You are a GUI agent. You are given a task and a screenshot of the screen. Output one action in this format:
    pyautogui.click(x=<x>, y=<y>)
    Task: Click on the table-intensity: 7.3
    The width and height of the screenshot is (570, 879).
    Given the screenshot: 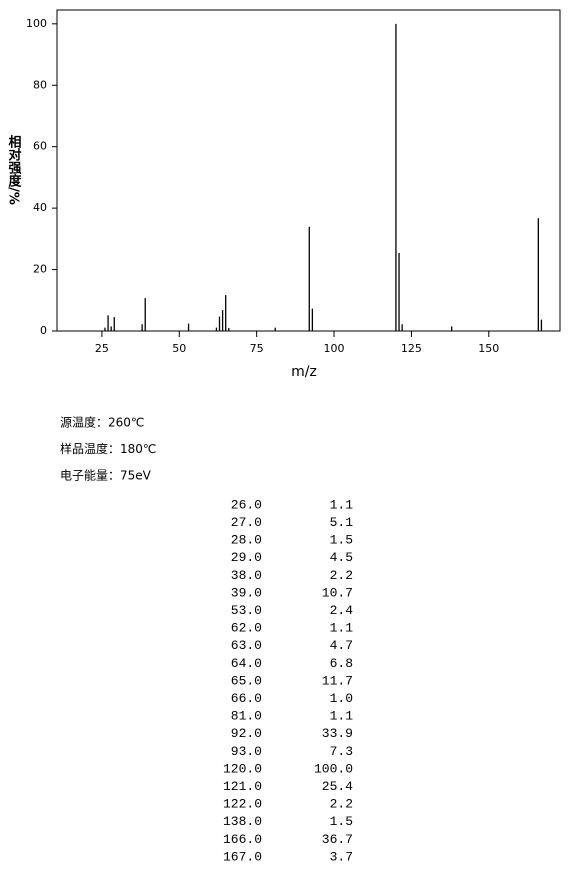 What is the action you would take?
    pyautogui.click(x=341, y=751)
    